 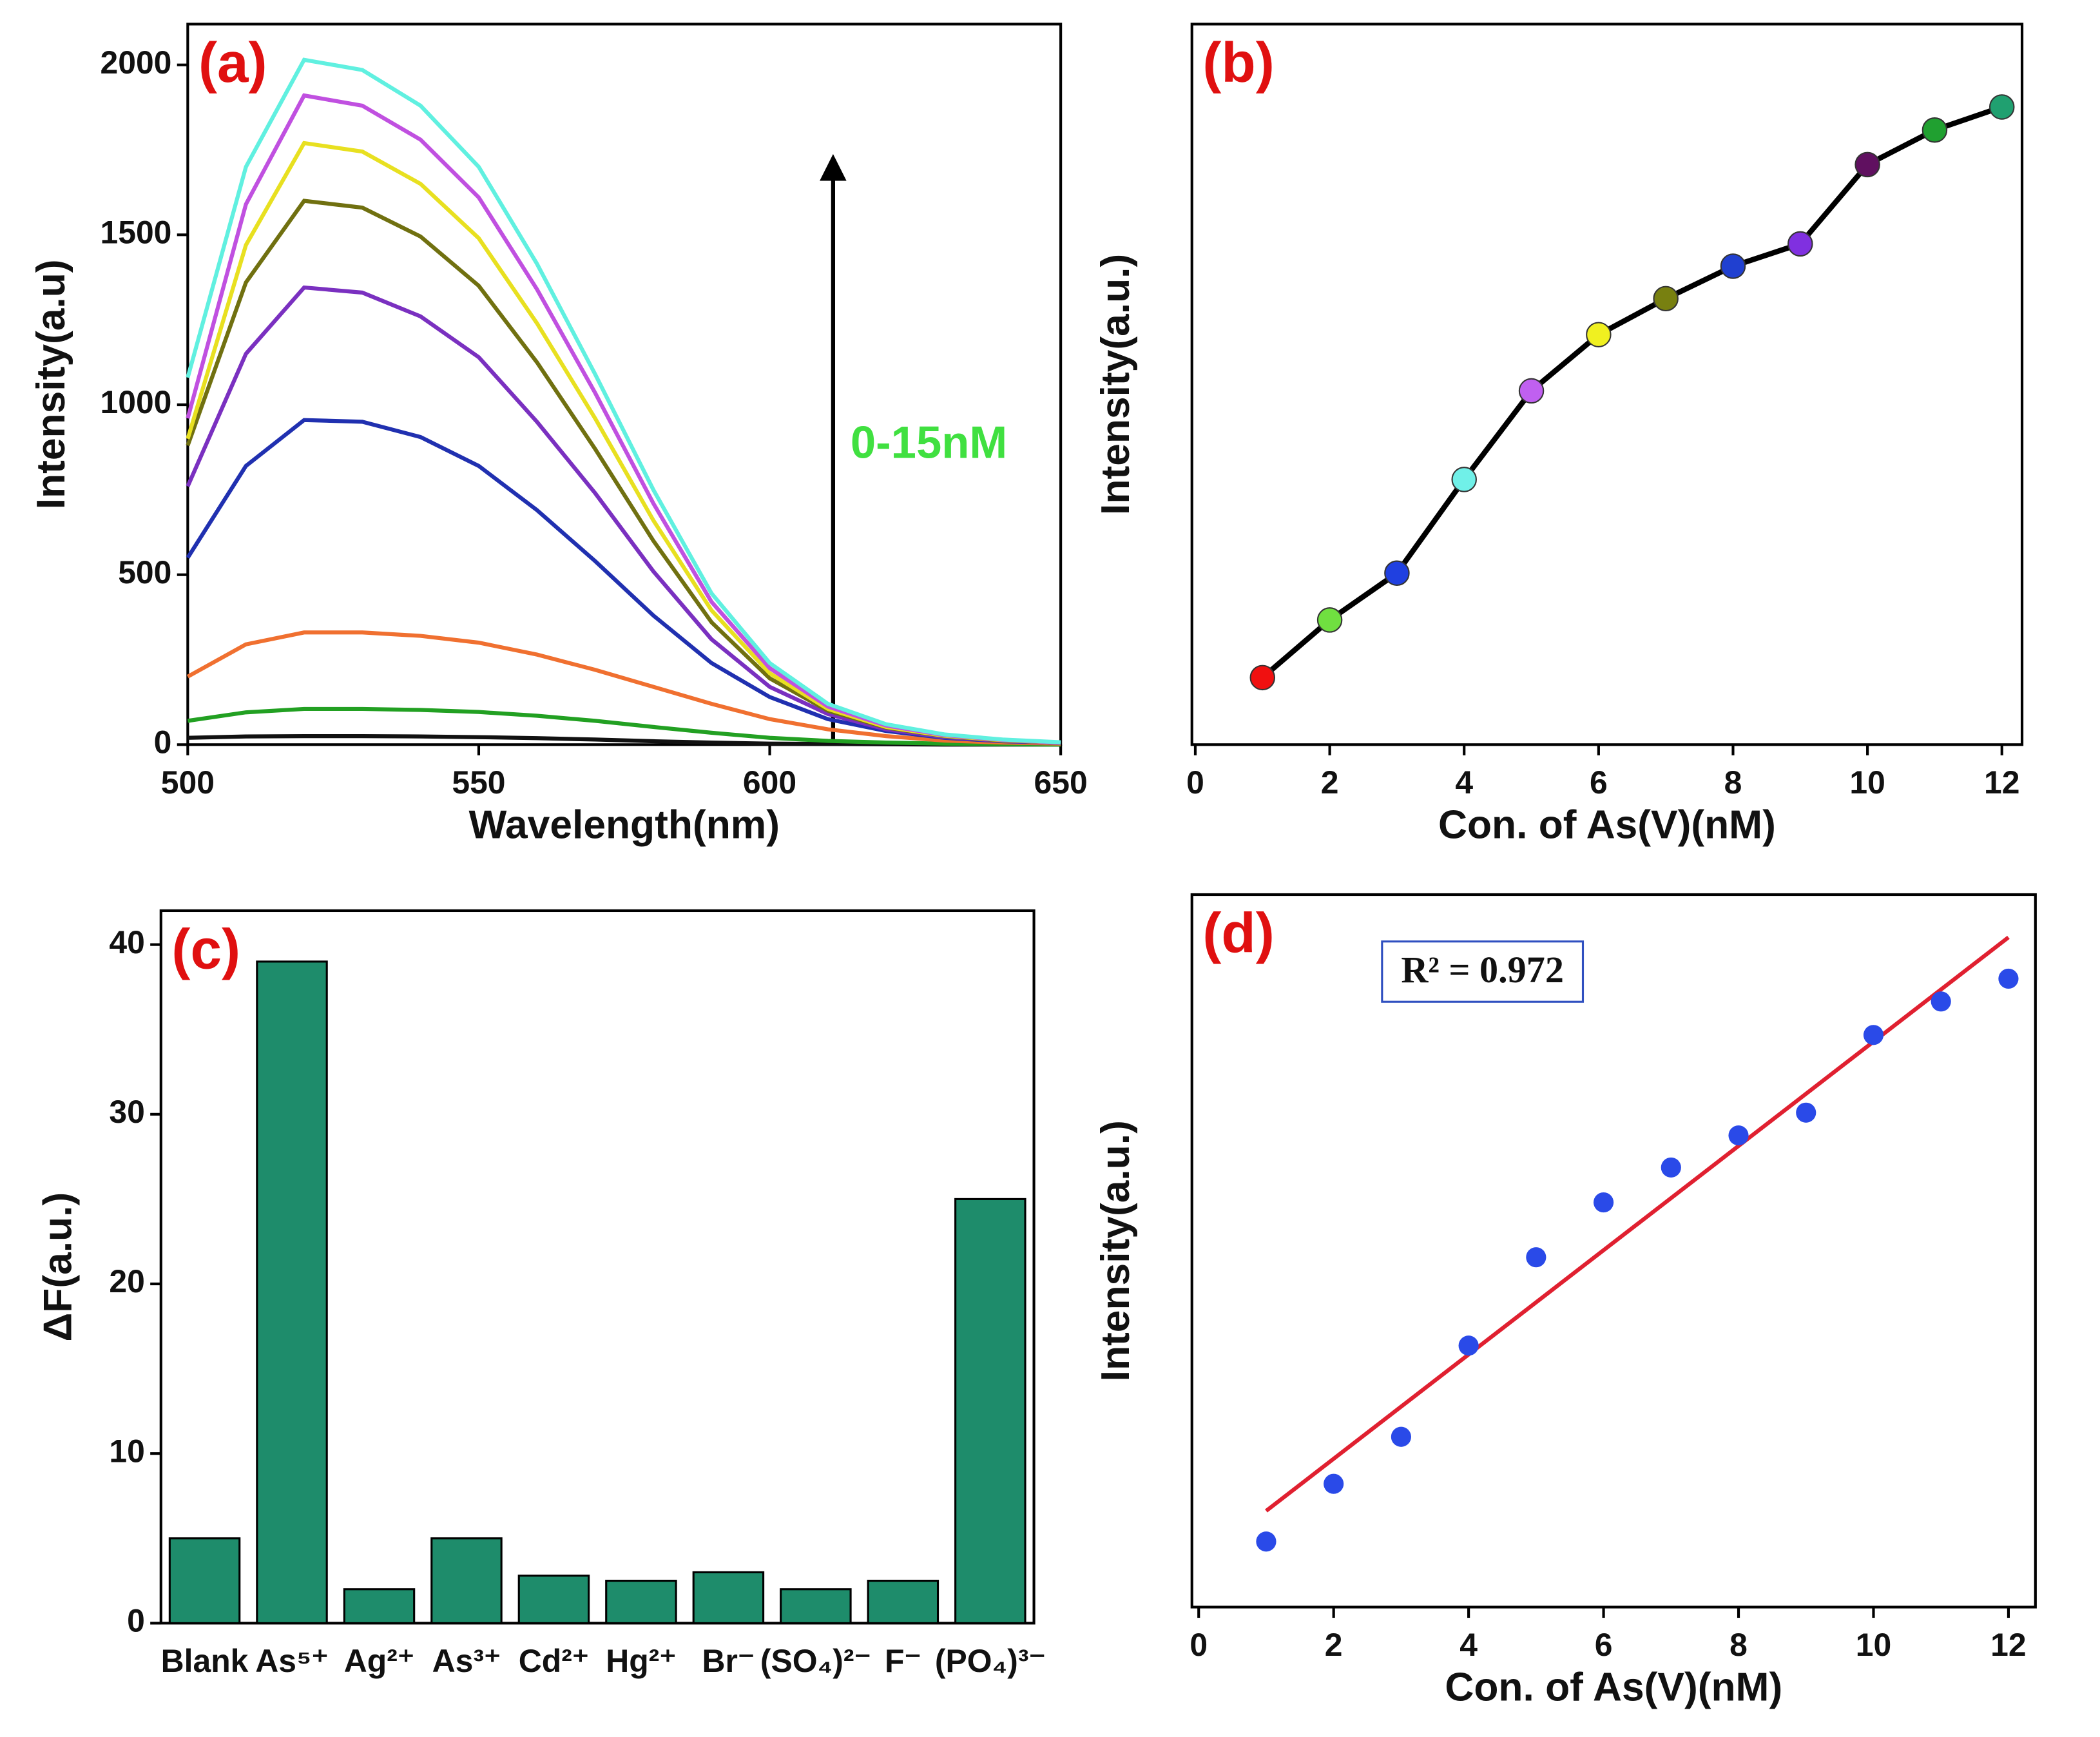 What do you see at coordinates (990, 1661) in the screenshot?
I see `x-tick-label: (PO₄)³⁻` at bounding box center [990, 1661].